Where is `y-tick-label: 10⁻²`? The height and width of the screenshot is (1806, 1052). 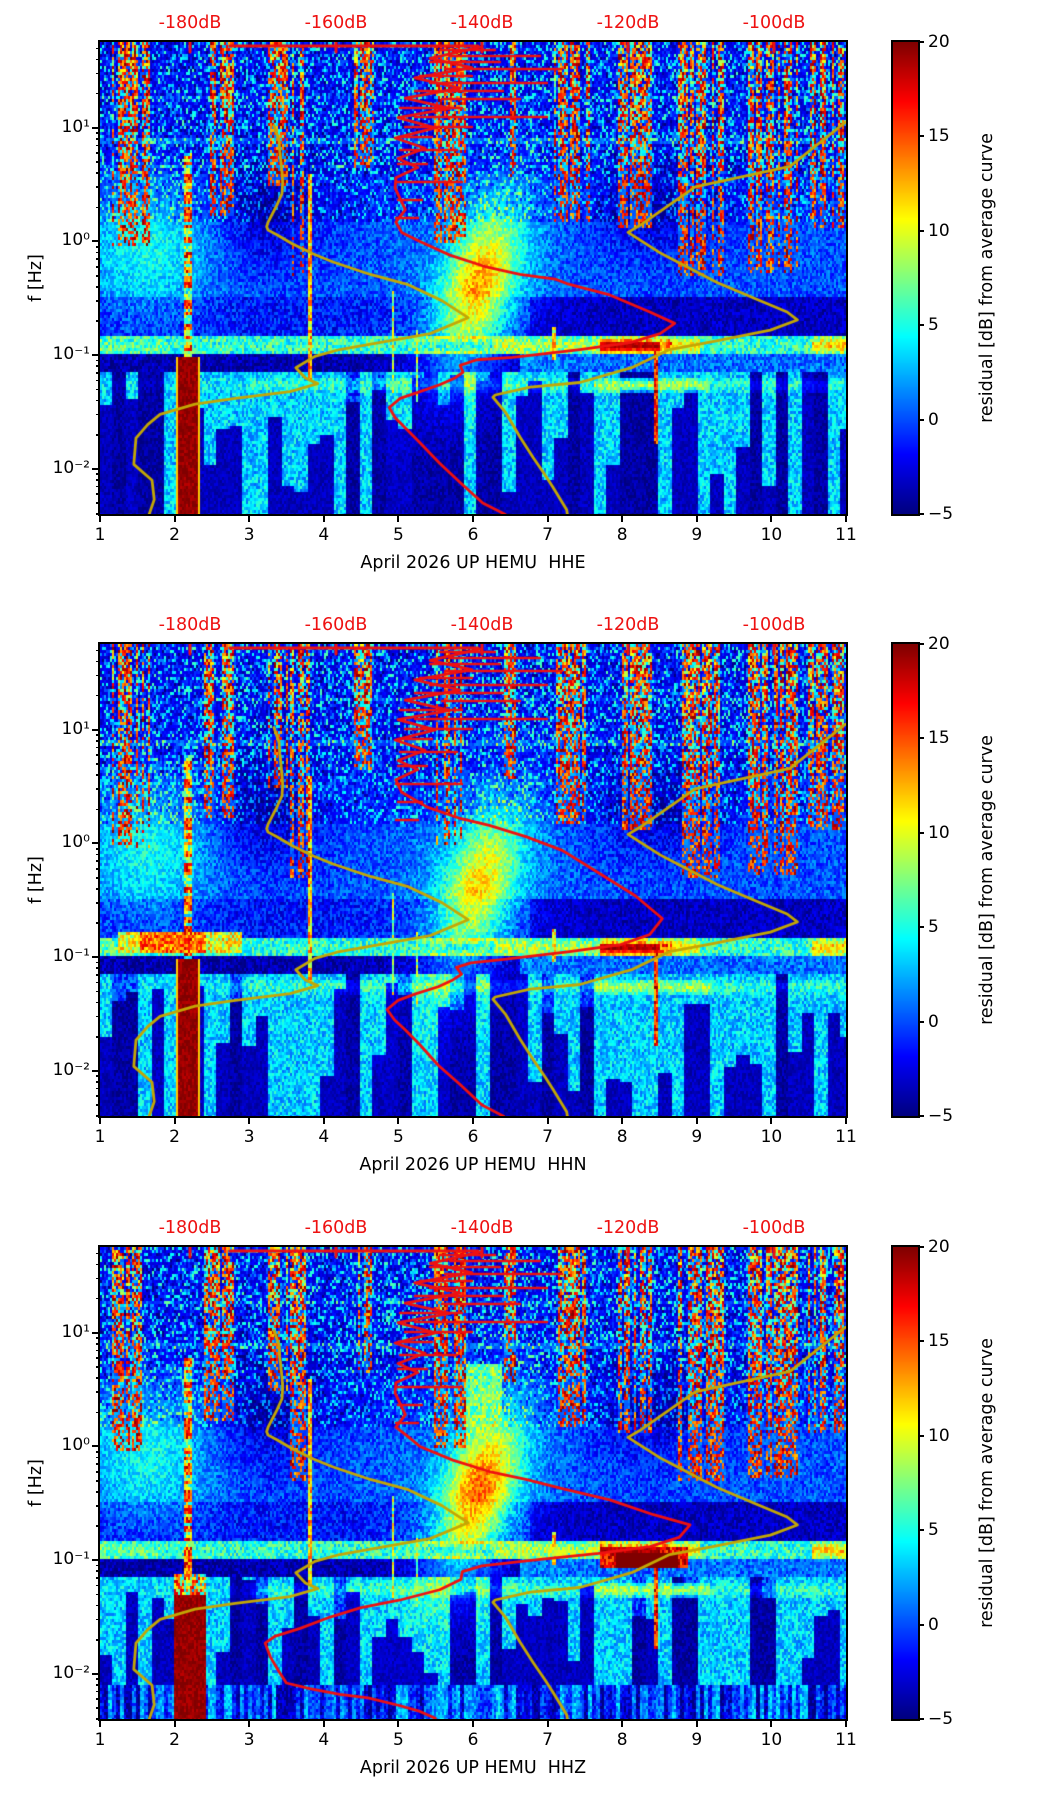
y-tick-label: 10⁻² is located at coordinates (71, 467).